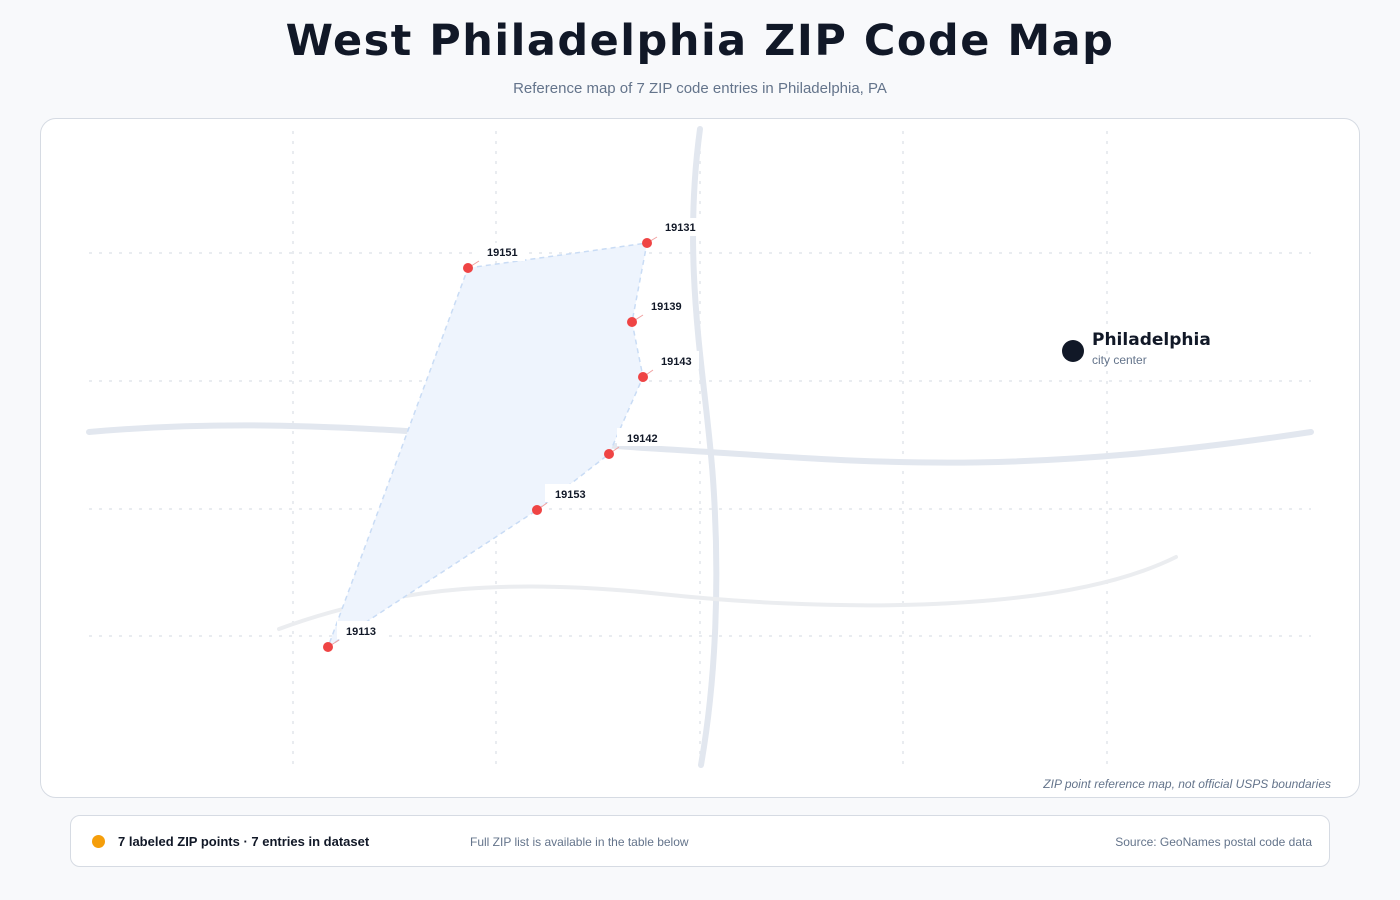 The height and width of the screenshot is (900, 1400). I want to click on coverage-area, so click(487, 445).